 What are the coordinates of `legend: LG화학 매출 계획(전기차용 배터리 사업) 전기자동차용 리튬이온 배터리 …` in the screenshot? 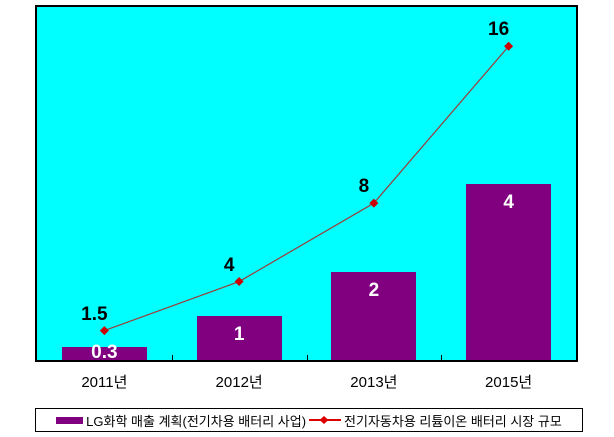 It's located at (309, 420).